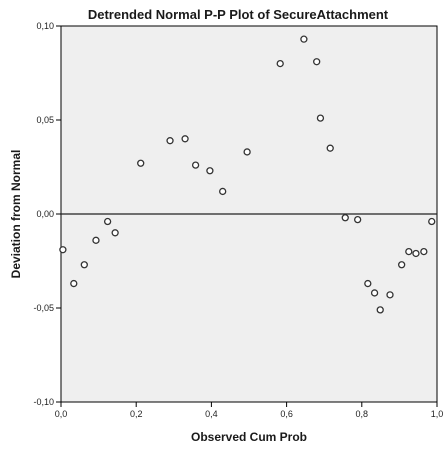 This screenshot has width=444, height=450. I want to click on y-axis-ticks: -0,10 -0,05 0,00 0,05 0,10, so click(47, 214).